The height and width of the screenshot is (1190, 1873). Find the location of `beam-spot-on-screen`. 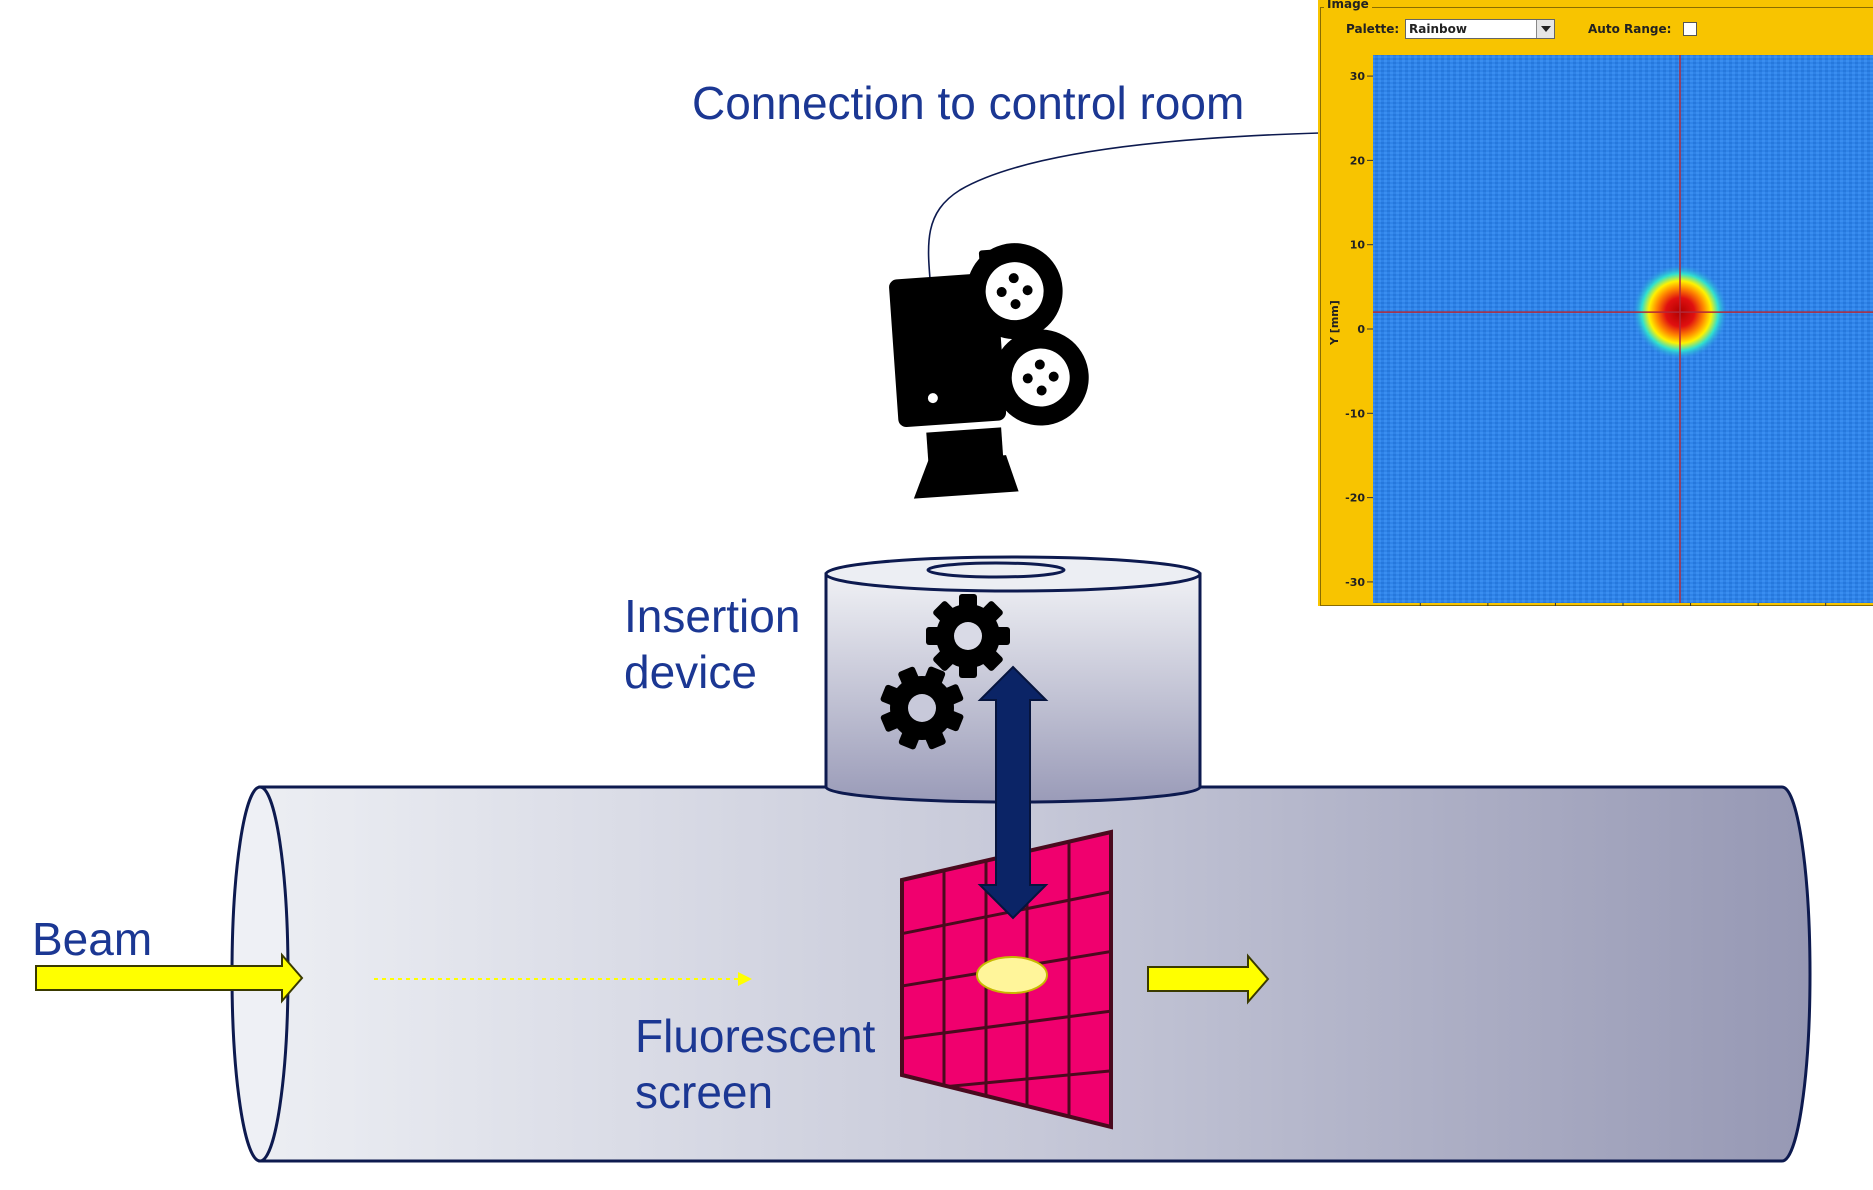

beam-spot-on-screen is located at coordinates (1012, 975).